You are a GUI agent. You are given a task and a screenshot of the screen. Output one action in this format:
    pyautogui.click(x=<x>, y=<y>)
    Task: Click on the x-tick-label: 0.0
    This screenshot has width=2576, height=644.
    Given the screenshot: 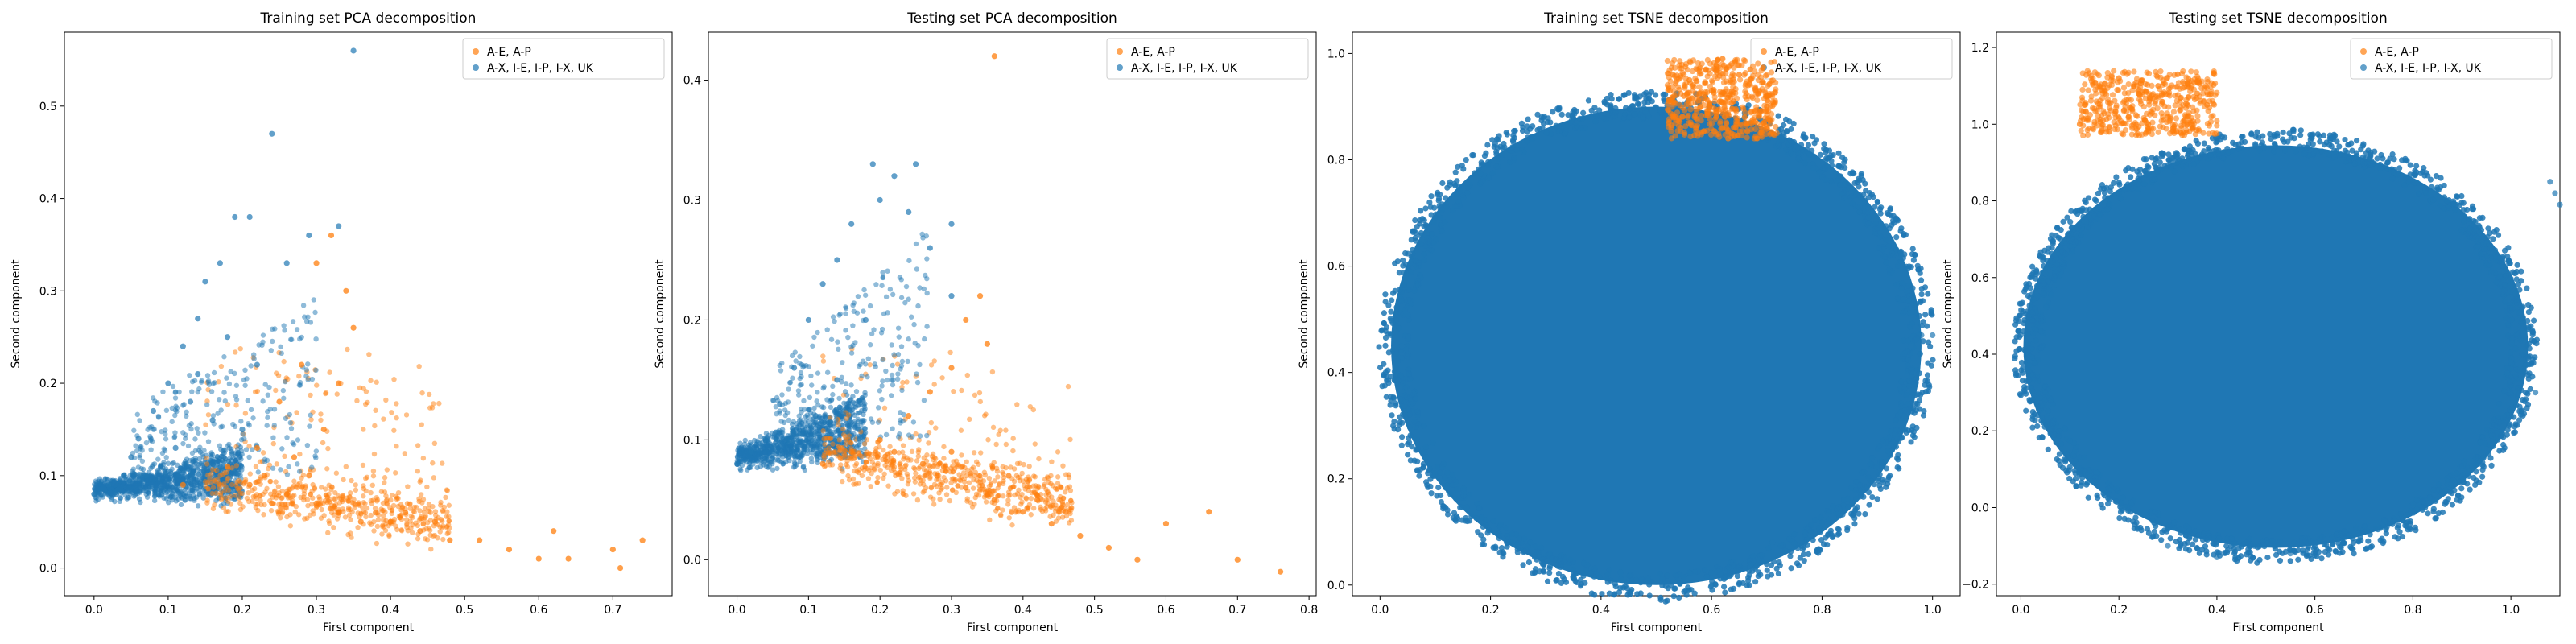 What is the action you would take?
    pyautogui.click(x=1380, y=610)
    